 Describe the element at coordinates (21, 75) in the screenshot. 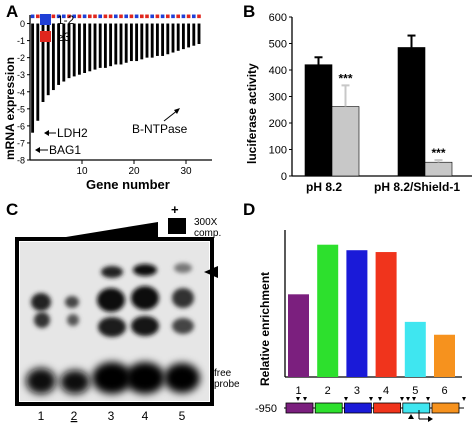

I see `a-ytick-label: -3` at that location.